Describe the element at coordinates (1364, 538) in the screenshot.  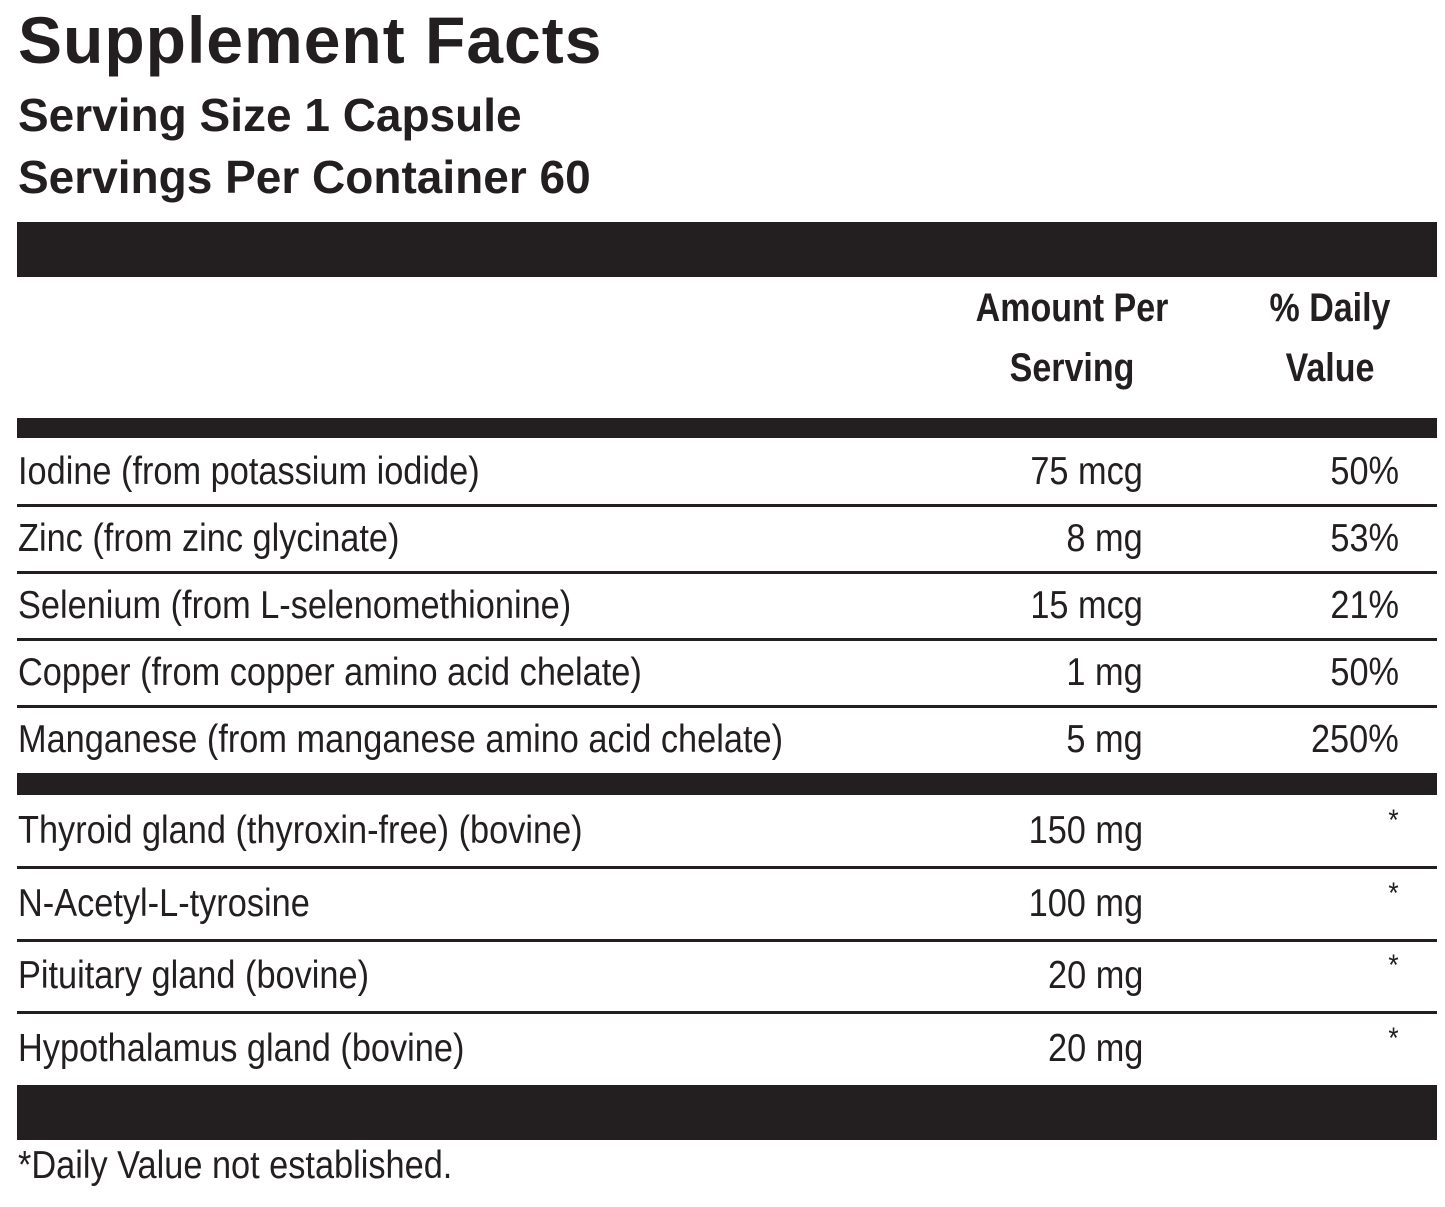
I see `daily-value: 53%` at that location.